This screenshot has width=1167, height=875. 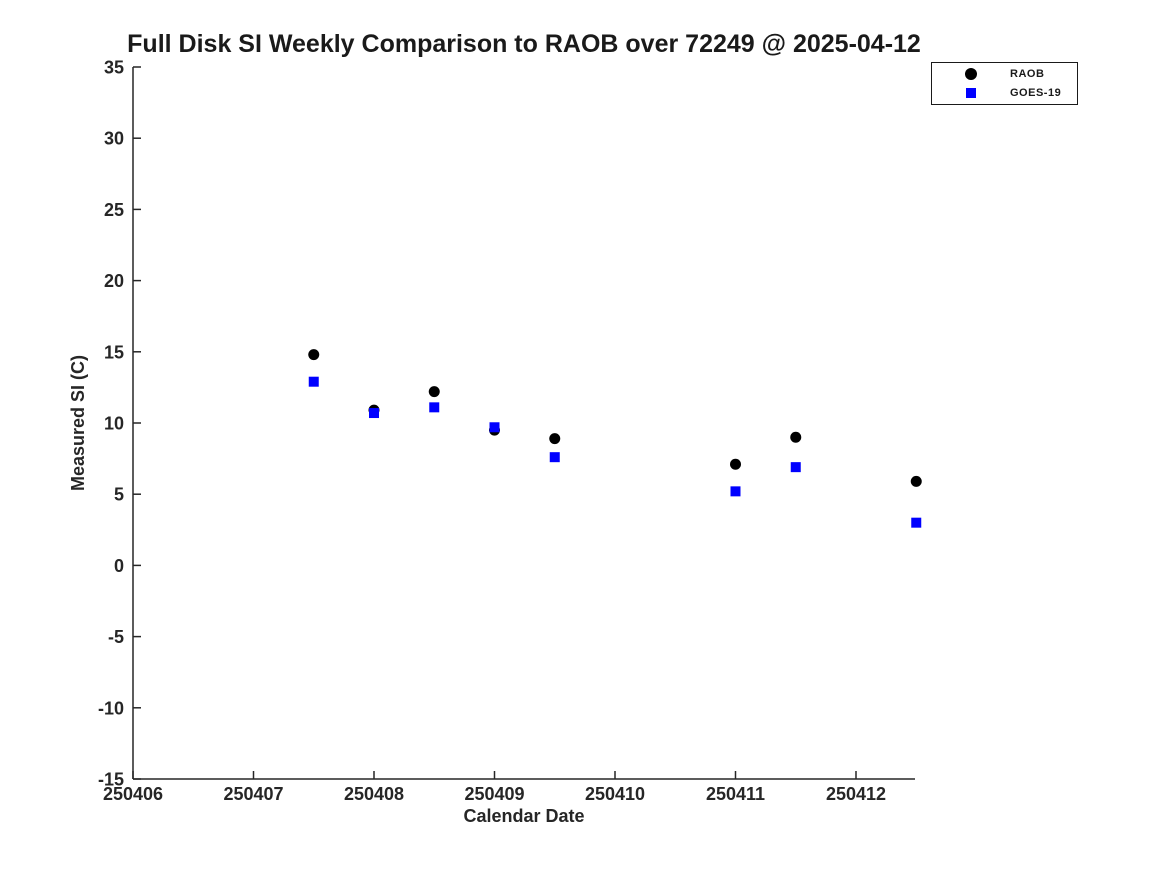 I want to click on legend-row-goes19: GOES-19, so click(x=1004, y=93).